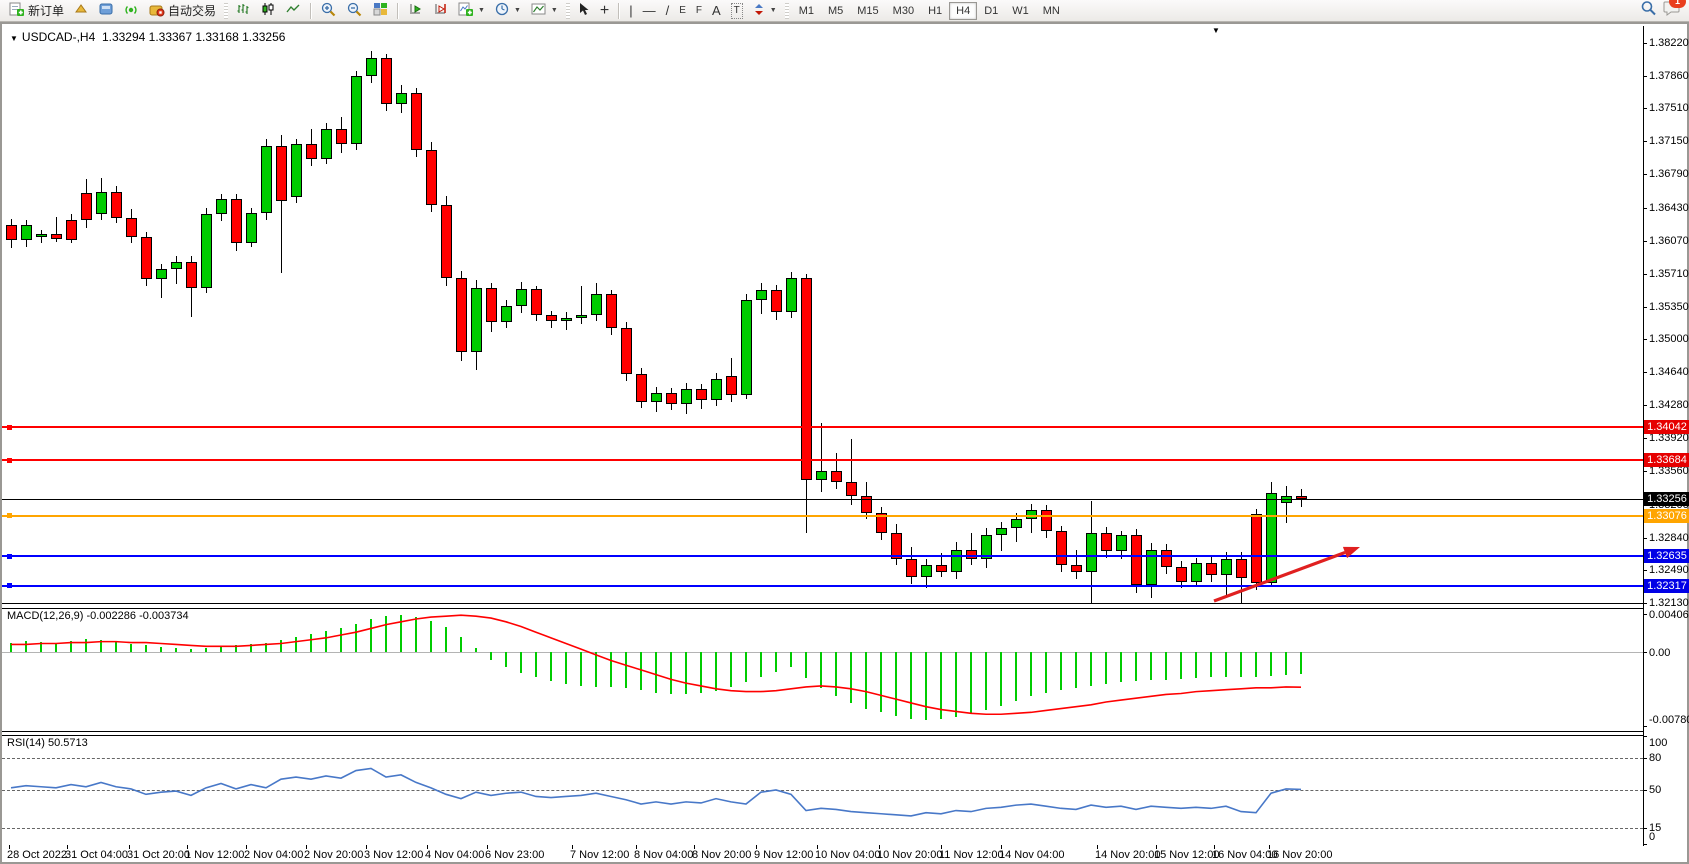  I want to click on crosshair-icon: +, so click(604, 10).